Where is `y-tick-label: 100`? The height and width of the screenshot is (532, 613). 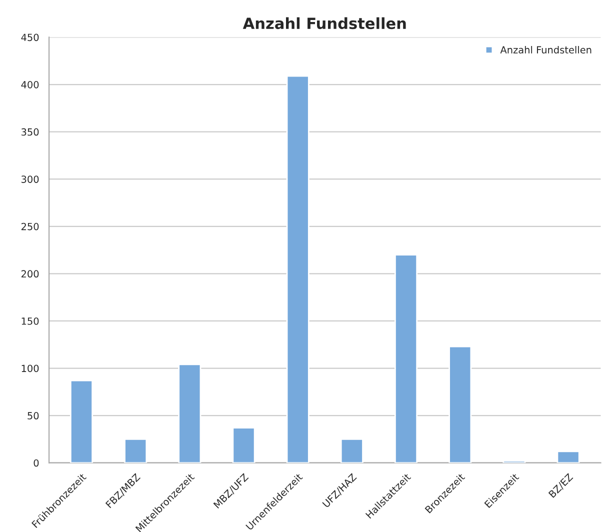
y-tick-label: 100 is located at coordinates (30, 368).